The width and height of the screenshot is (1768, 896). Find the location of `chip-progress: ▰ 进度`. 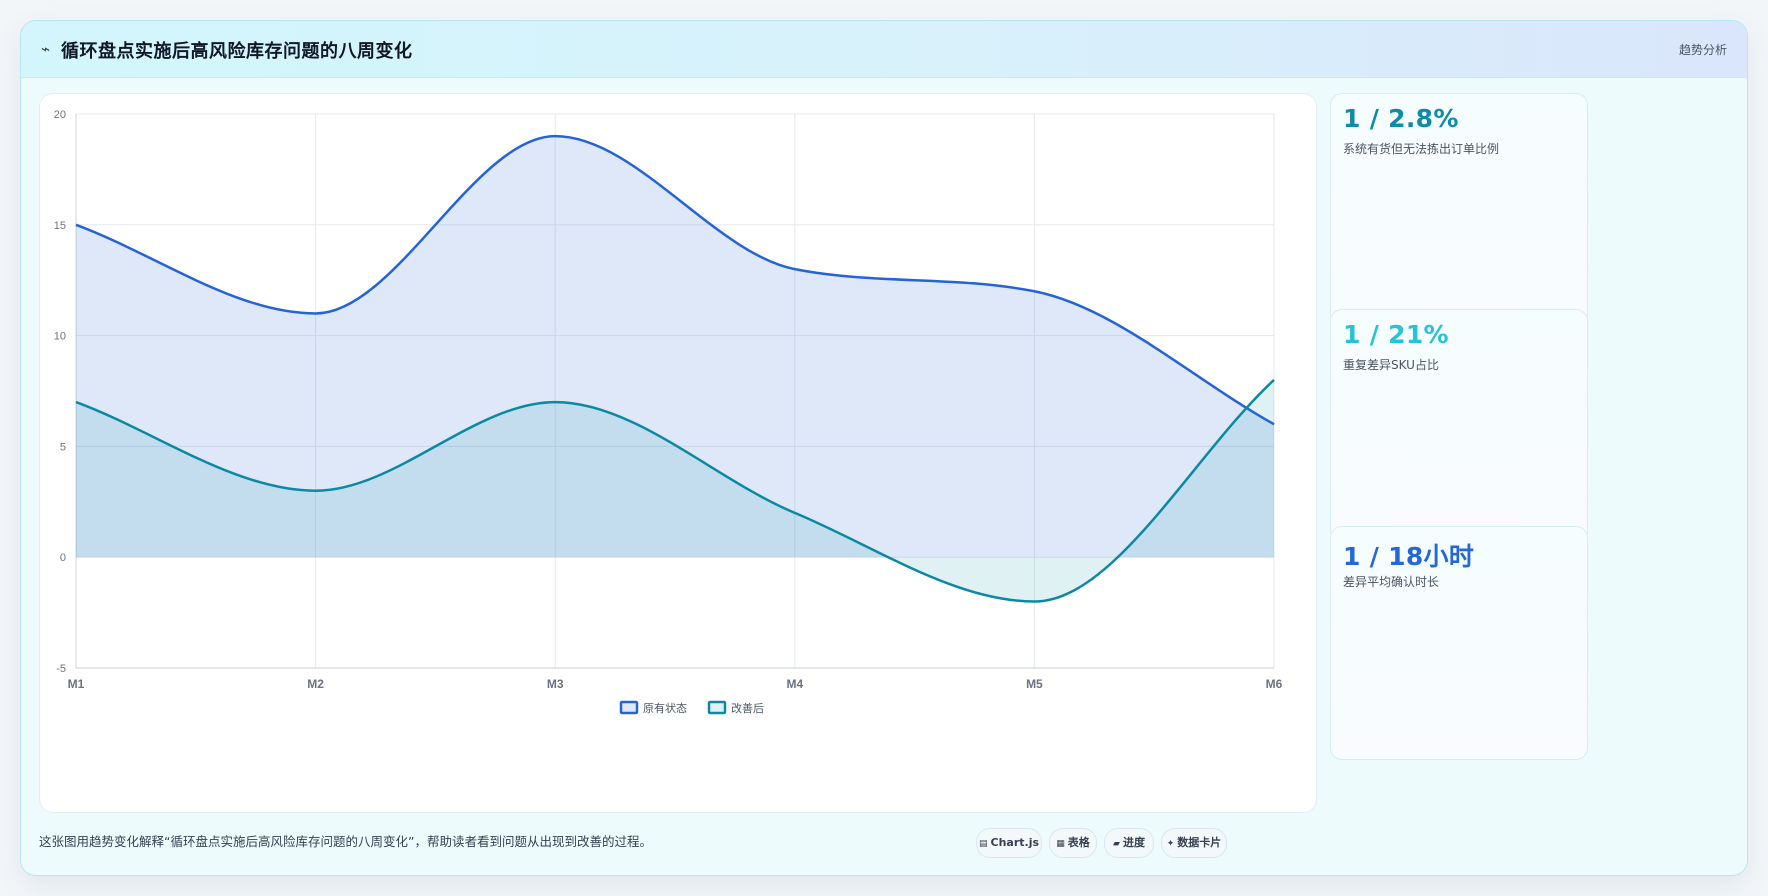

chip-progress: ▰ 进度 is located at coordinates (1129, 843).